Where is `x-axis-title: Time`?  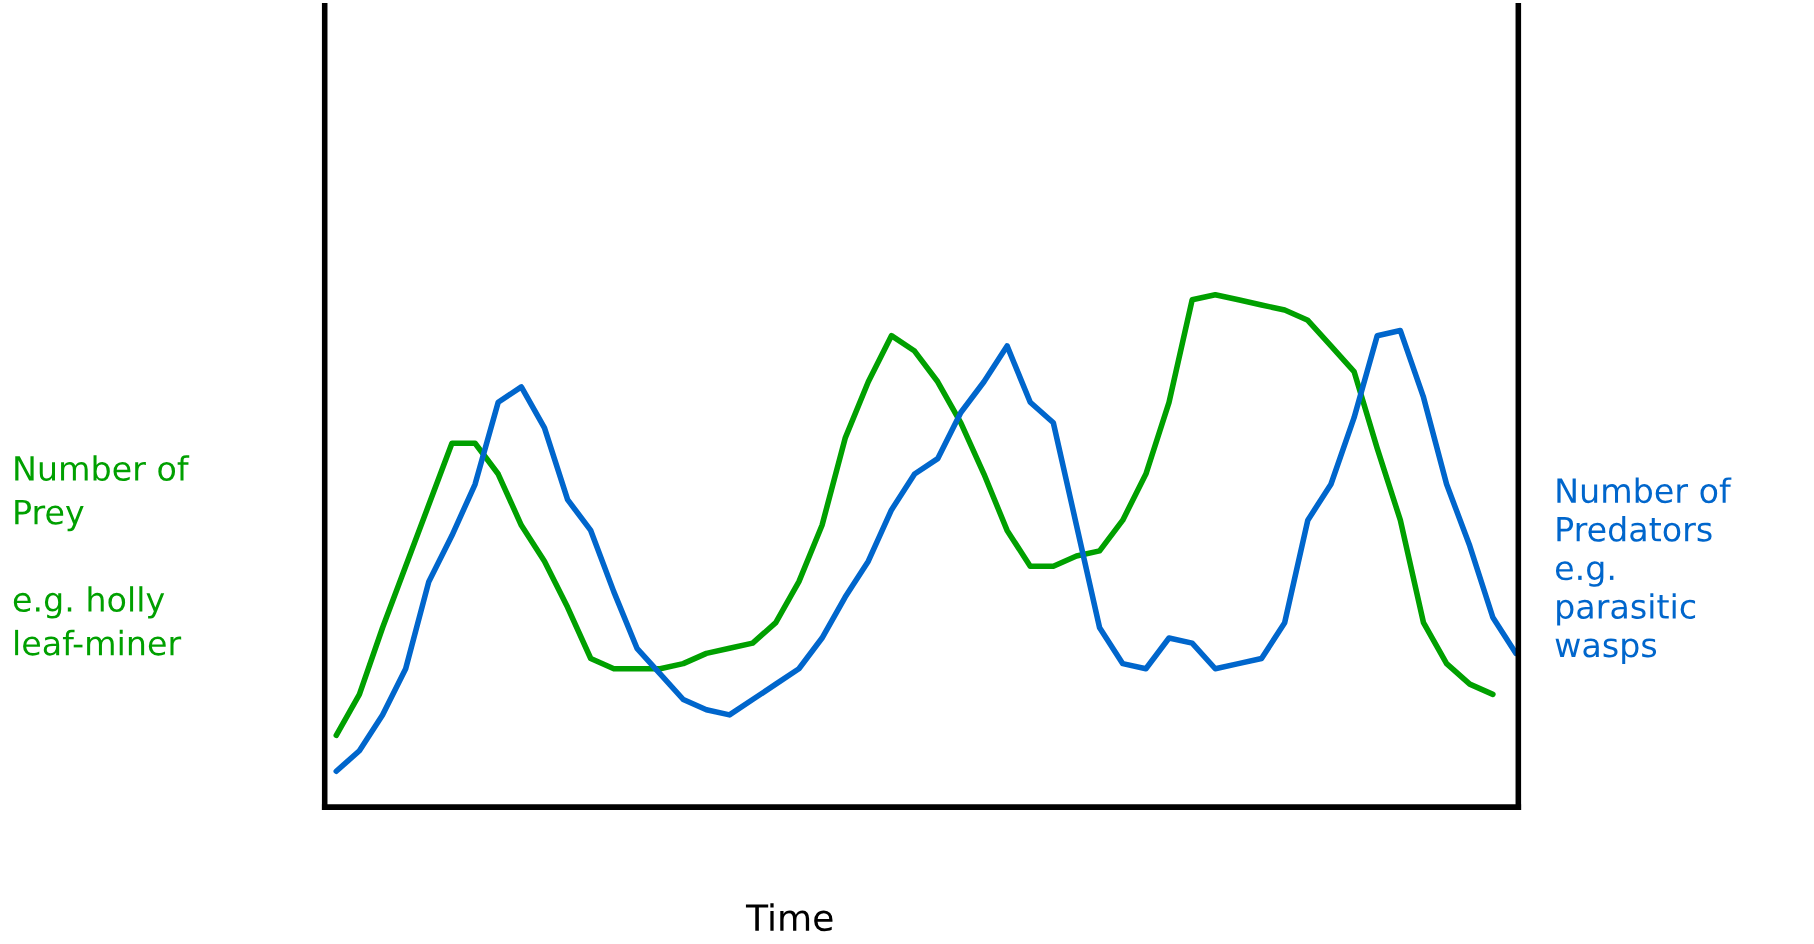
x-axis-title: Time is located at coordinates (789, 917).